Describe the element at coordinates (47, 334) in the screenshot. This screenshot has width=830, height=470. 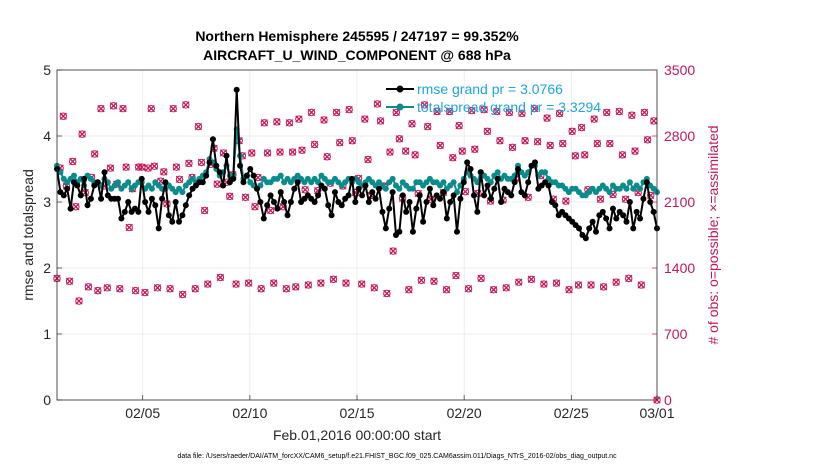
I see `left-y-tick-label: 1` at that location.